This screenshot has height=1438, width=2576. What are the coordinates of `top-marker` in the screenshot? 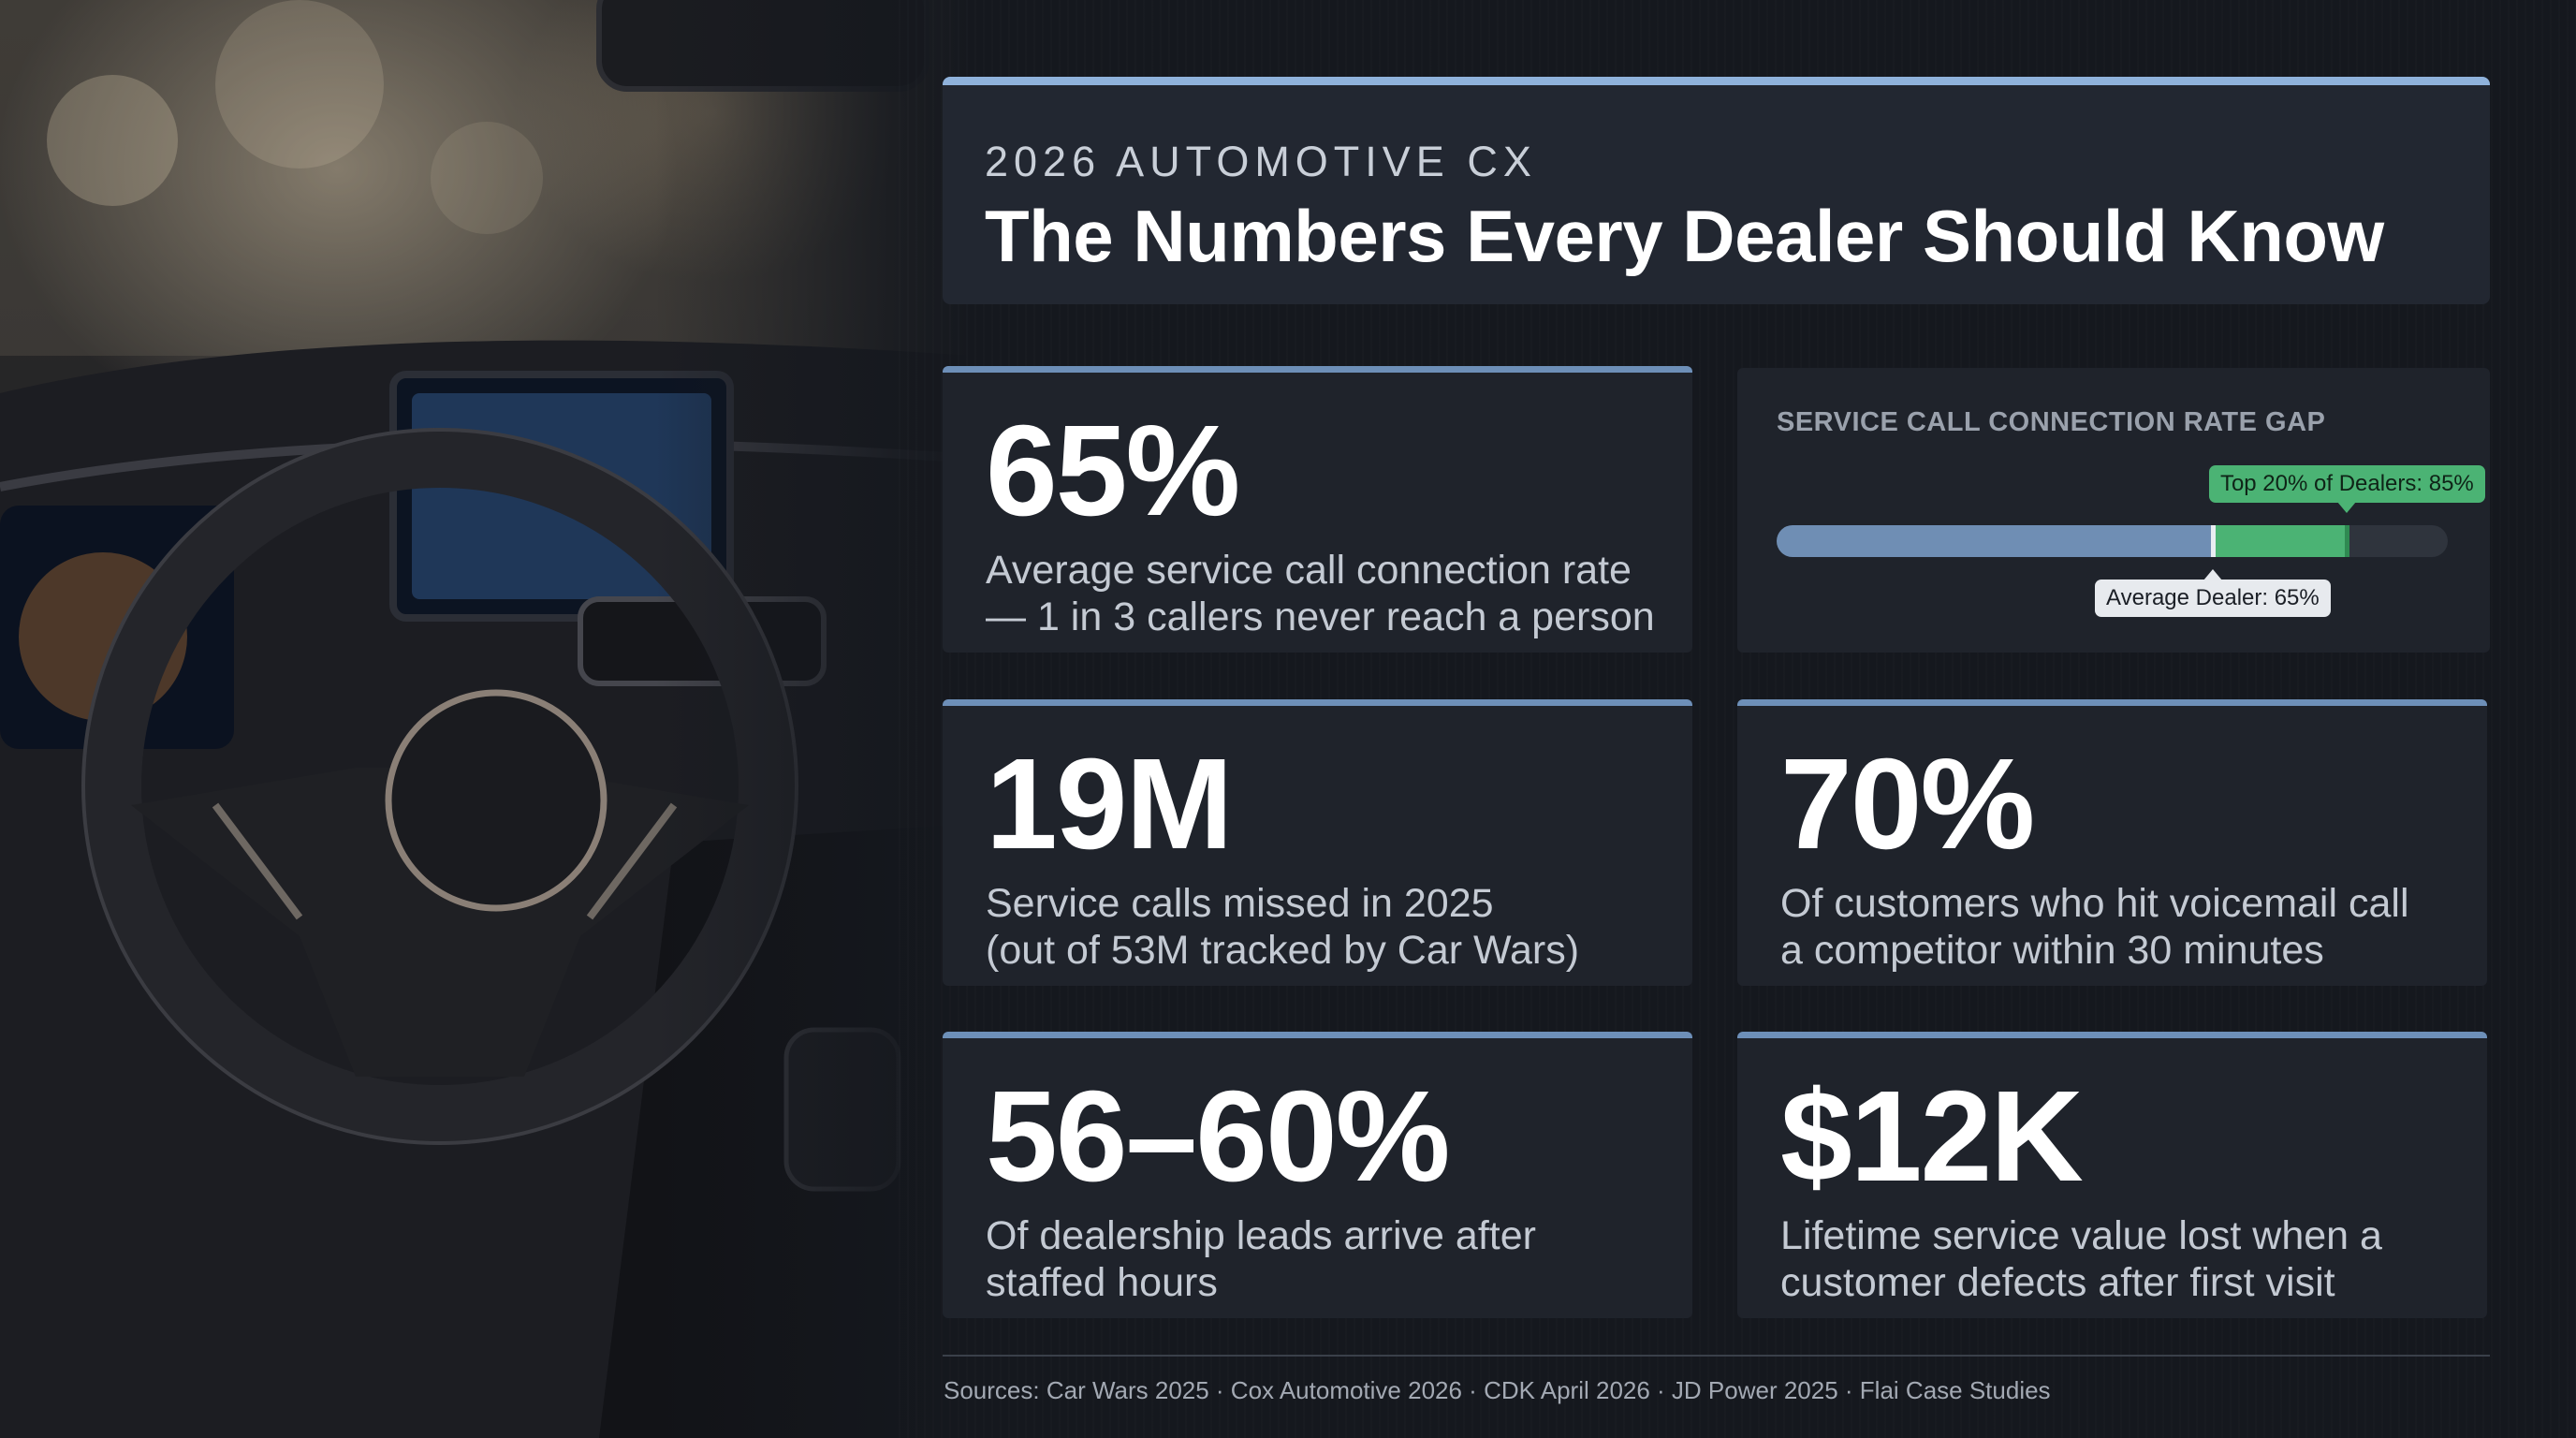 It's located at (2347, 541).